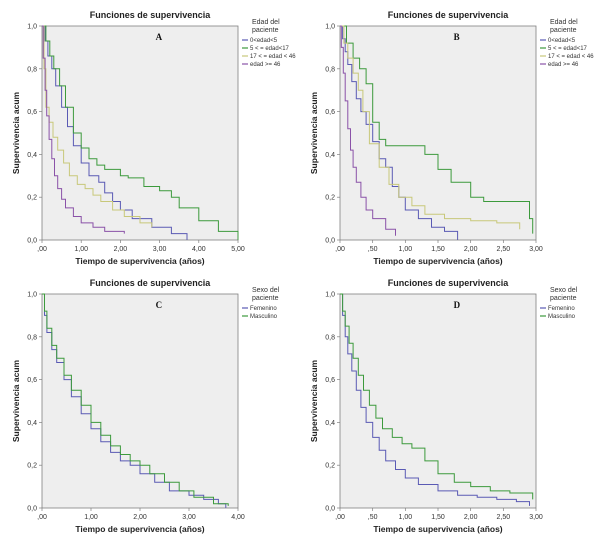  I want to click on panel-letter: C, so click(159, 305).